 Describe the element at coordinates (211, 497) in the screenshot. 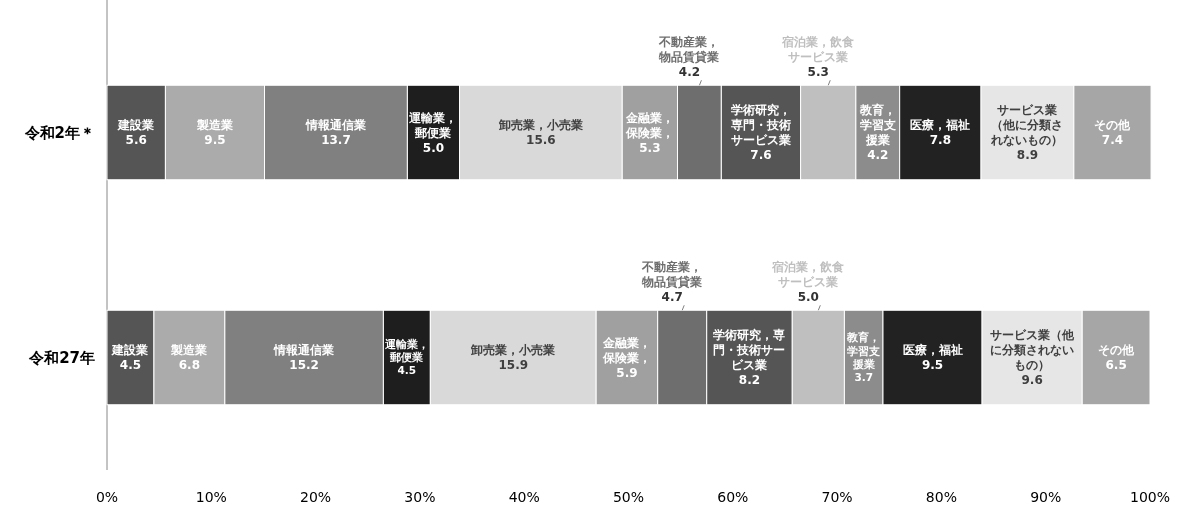

I see `x-tick-label: 10%` at that location.